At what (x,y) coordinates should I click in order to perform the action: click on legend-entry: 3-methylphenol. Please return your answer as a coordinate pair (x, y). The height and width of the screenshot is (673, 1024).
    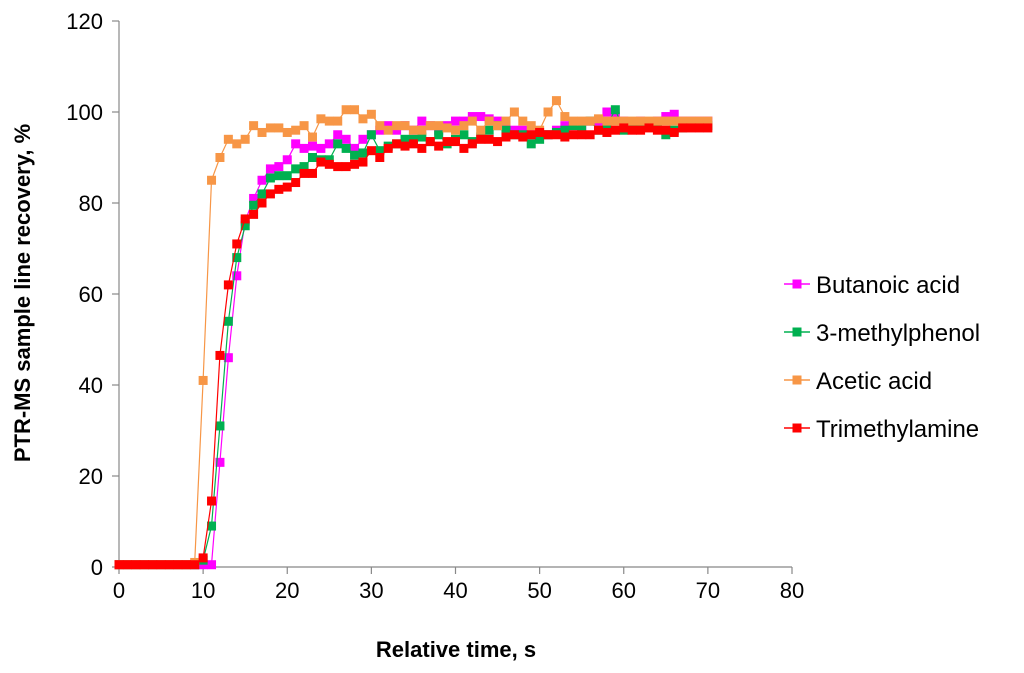
    Looking at the image, I should click on (882, 333).